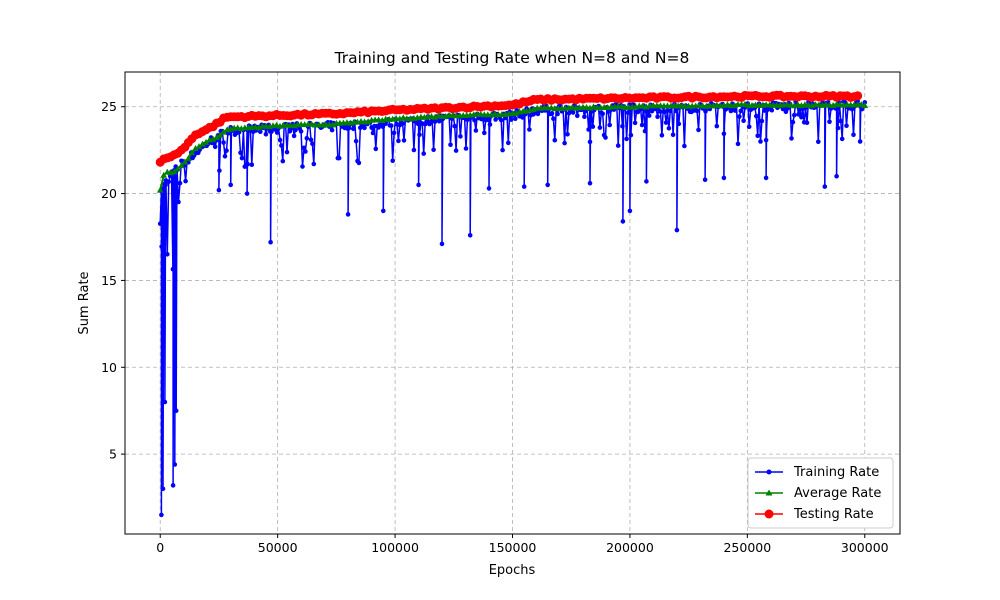 The image size is (1000, 600). I want to click on x-axis-label: Epochs, so click(512, 570).